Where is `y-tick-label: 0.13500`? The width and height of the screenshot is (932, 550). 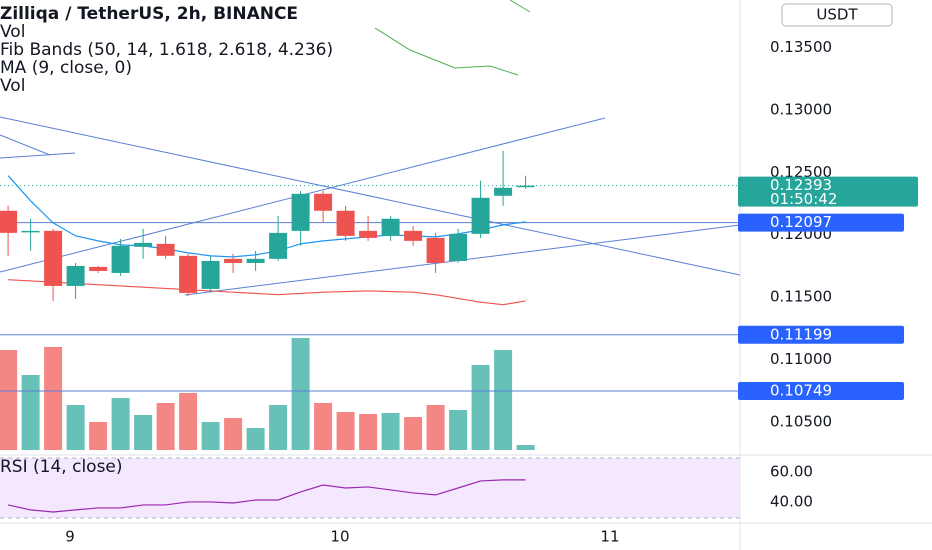 y-tick-label: 0.13500 is located at coordinates (801, 47).